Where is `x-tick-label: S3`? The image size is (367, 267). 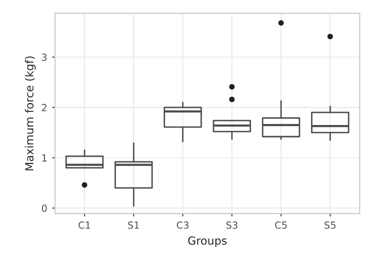 x-tick-label: S3 is located at coordinates (232, 225).